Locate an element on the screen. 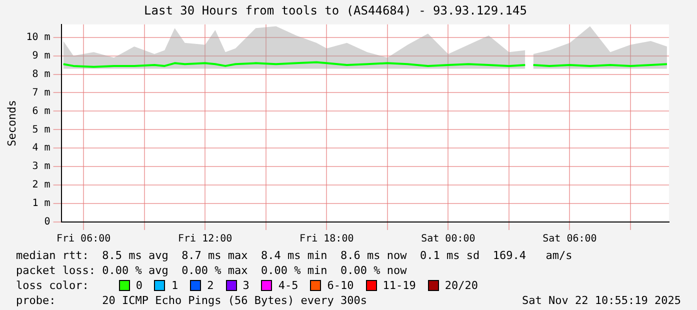  x-tick-label: Sat 00:00 is located at coordinates (448, 239).